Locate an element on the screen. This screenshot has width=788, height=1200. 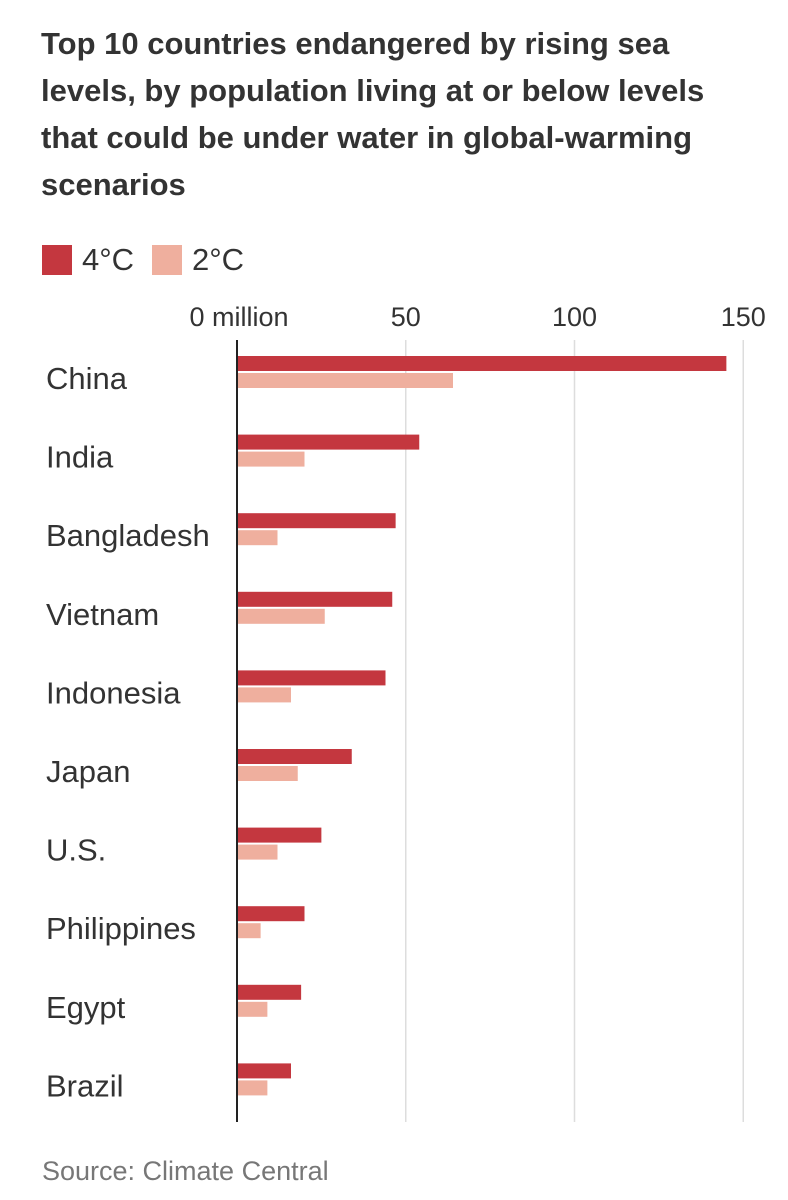
legend-label-2c: 2°C is located at coordinates (218, 259).